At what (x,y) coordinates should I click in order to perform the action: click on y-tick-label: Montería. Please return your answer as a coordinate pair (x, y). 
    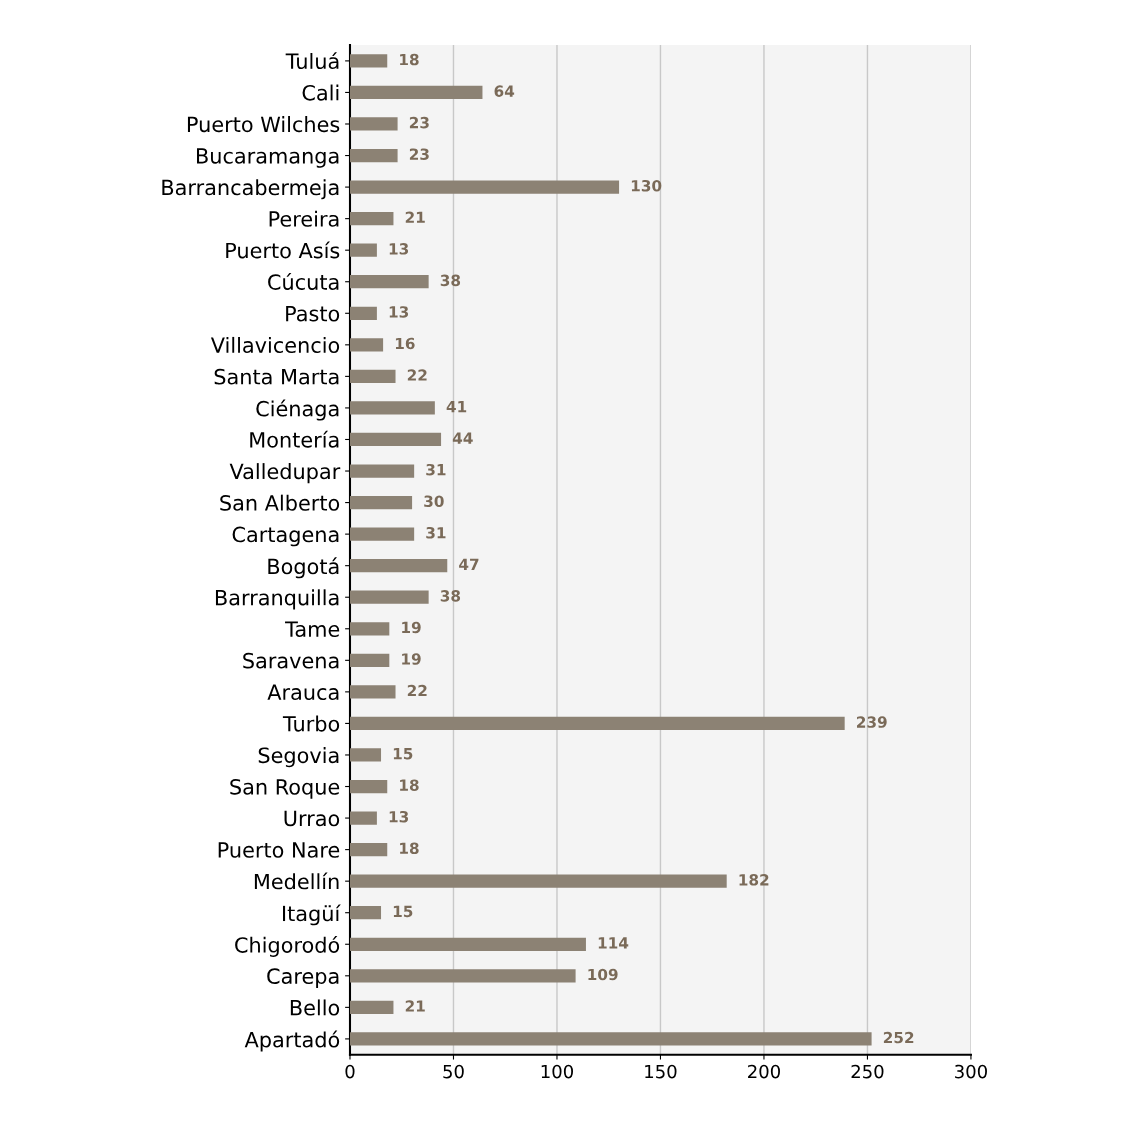
    Looking at the image, I should click on (294, 439).